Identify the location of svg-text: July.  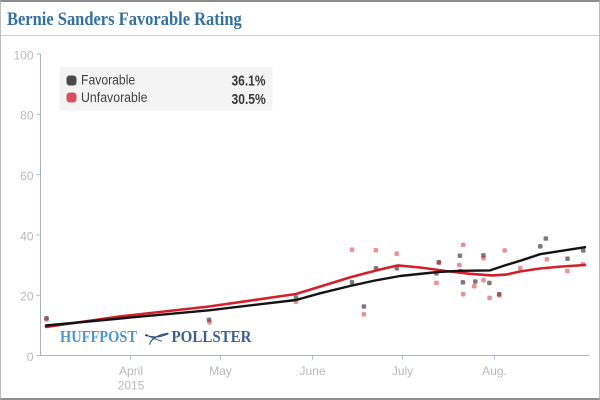
(402, 371).